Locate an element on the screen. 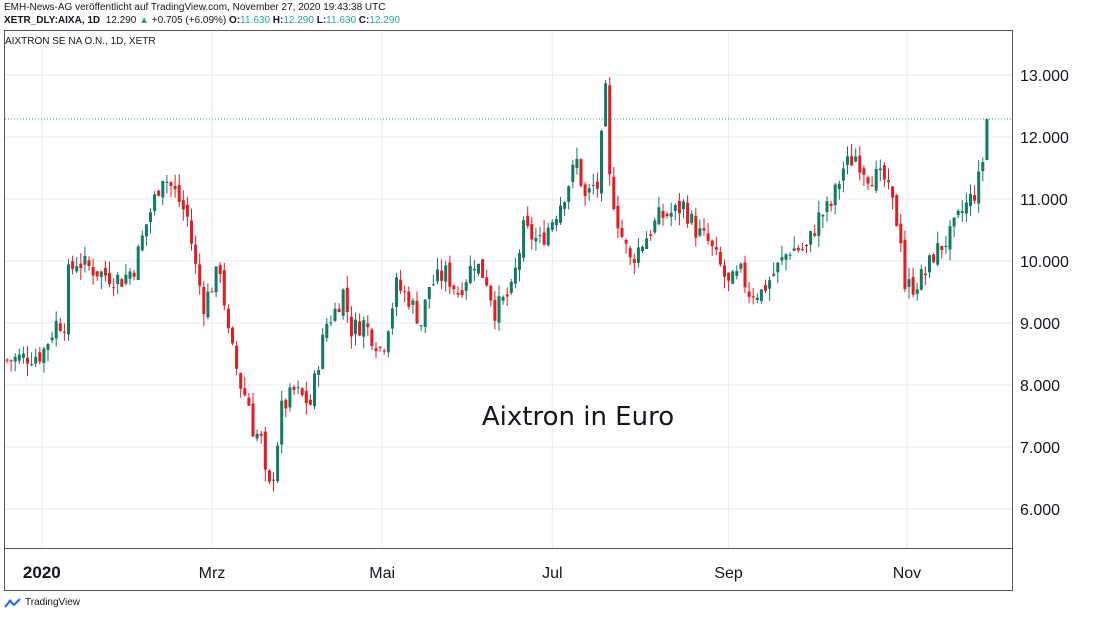 The image size is (1100, 617). y-tick-label: 11.000 is located at coordinates (1044, 200).